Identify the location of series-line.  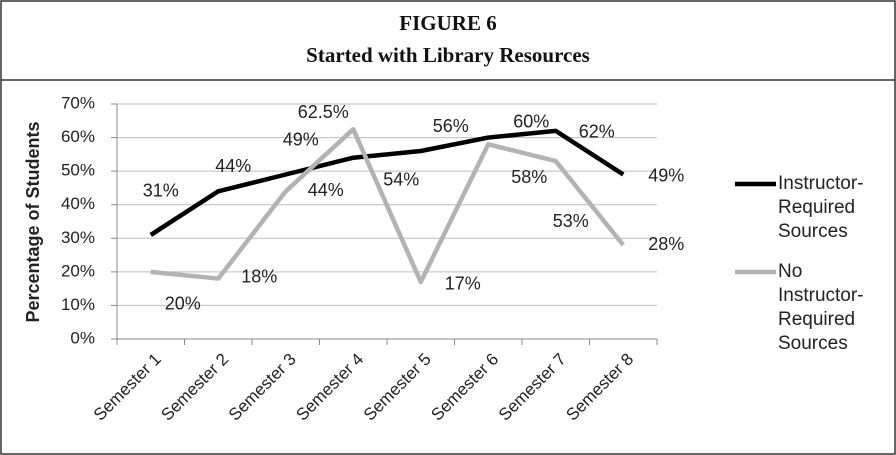
(387, 182).